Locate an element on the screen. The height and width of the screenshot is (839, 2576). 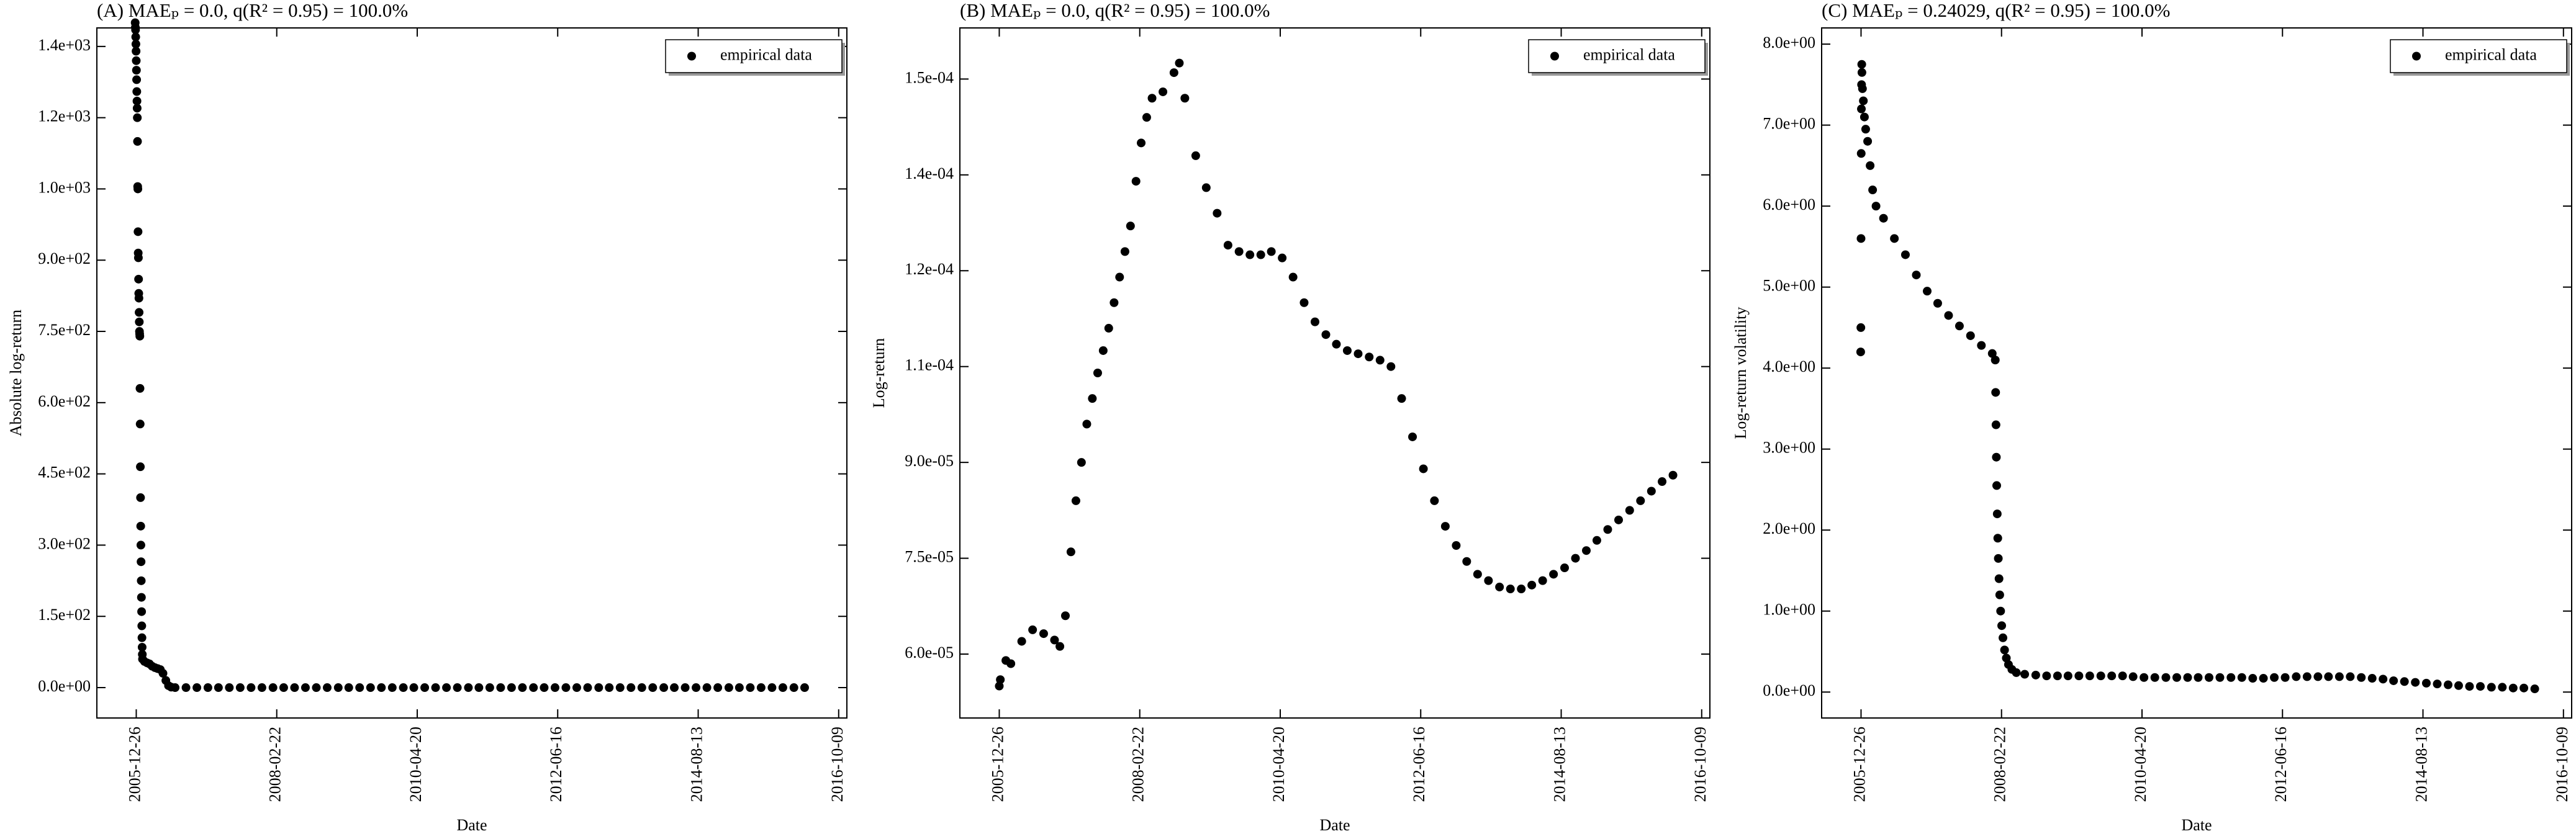
y-tick-label: 1.2e+03 is located at coordinates (64, 116).